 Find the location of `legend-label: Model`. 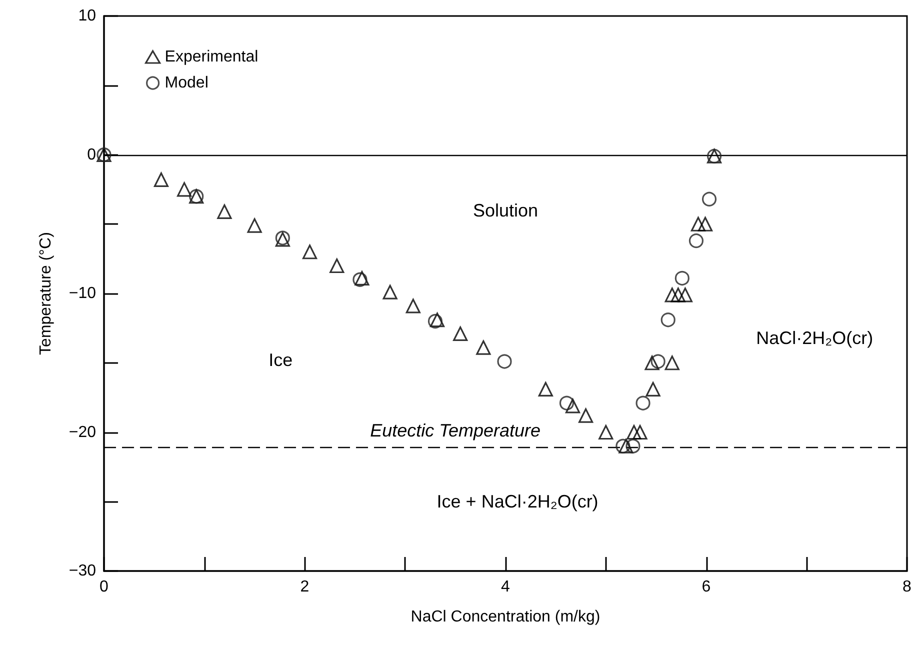

legend-label: Model is located at coordinates (186, 83).